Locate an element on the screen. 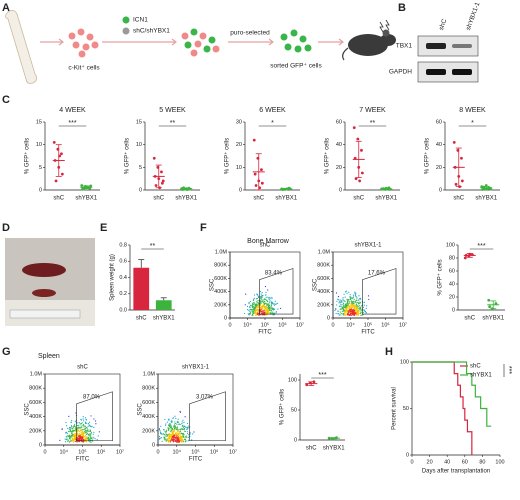 This screenshot has height=500, width=520. panel-label: G is located at coordinates (6, 352).